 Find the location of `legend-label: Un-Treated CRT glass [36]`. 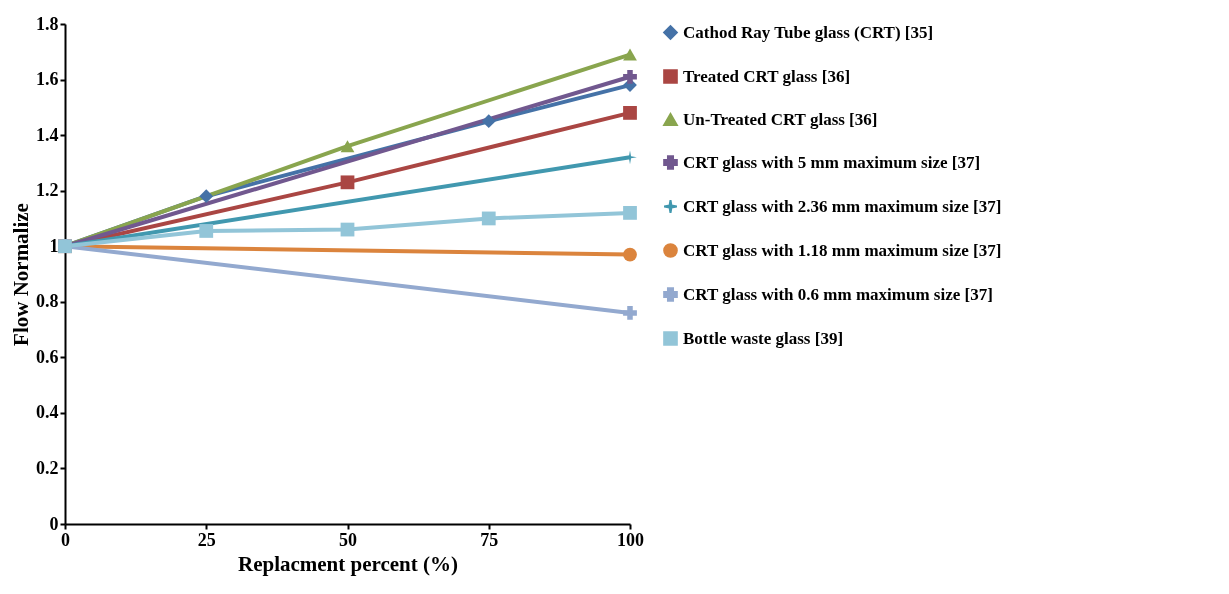

legend-label: Un-Treated CRT glass [36] is located at coordinates (780, 119).